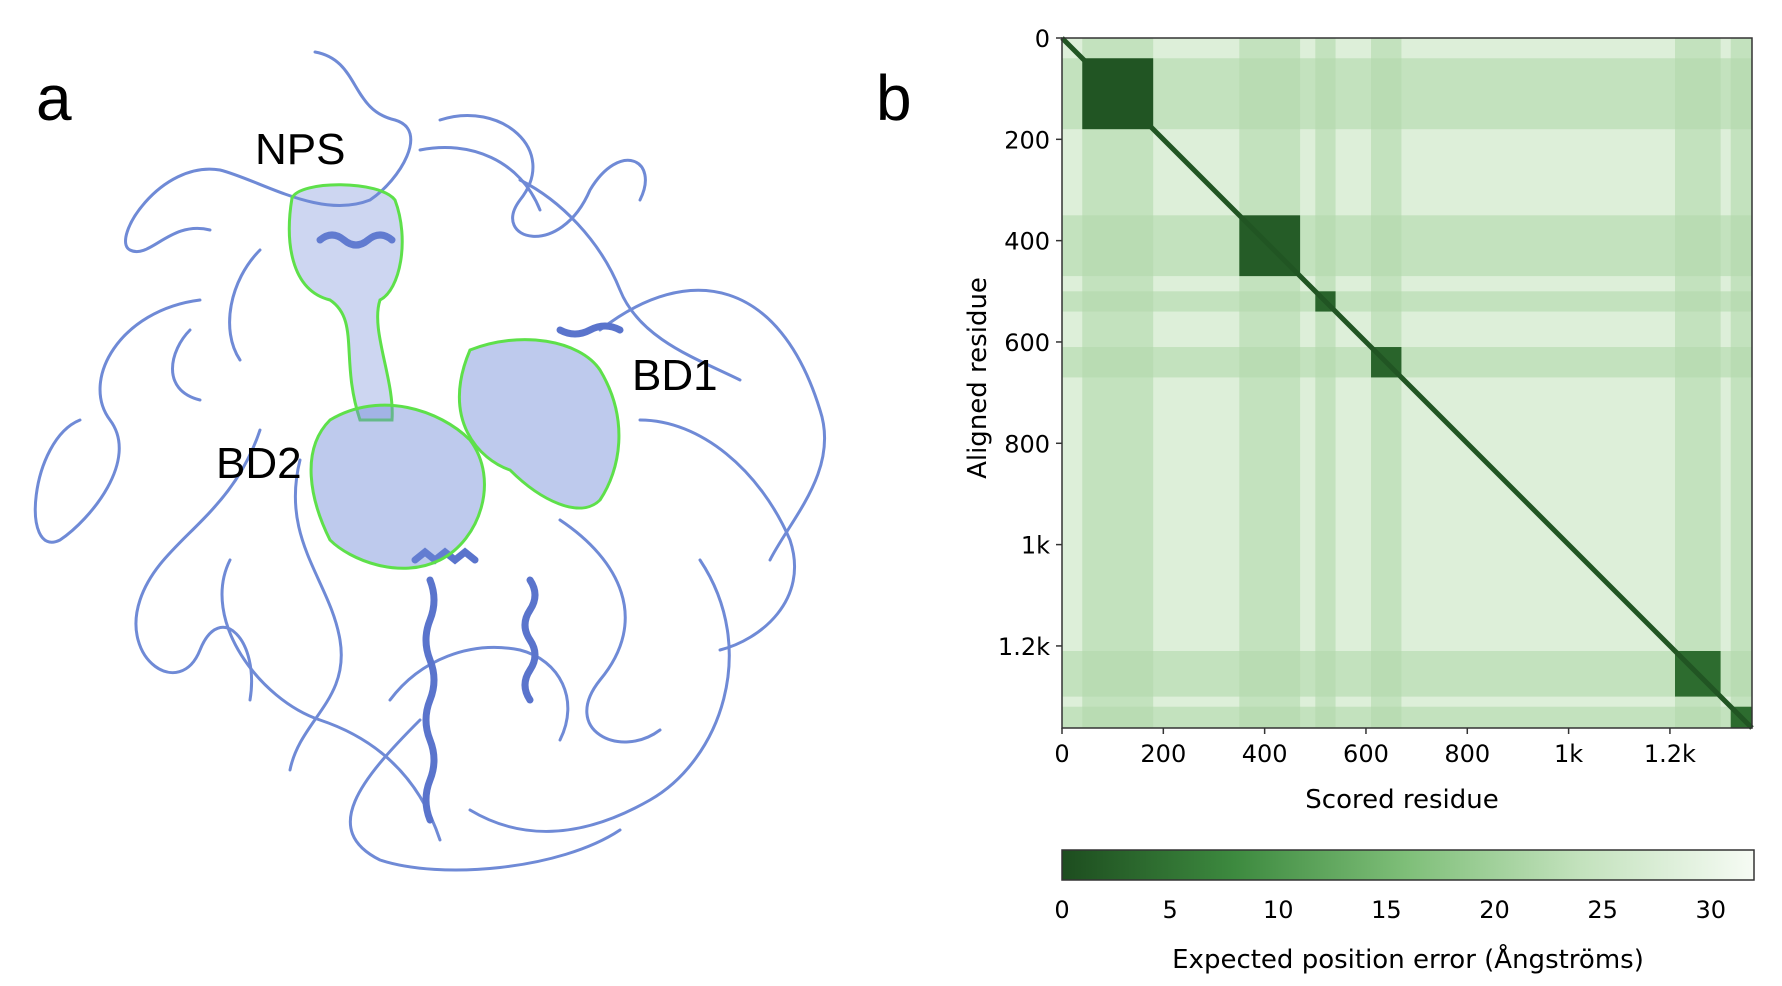  Describe the element at coordinates (300, 149) in the screenshot. I see `nps-label: NPS` at that location.